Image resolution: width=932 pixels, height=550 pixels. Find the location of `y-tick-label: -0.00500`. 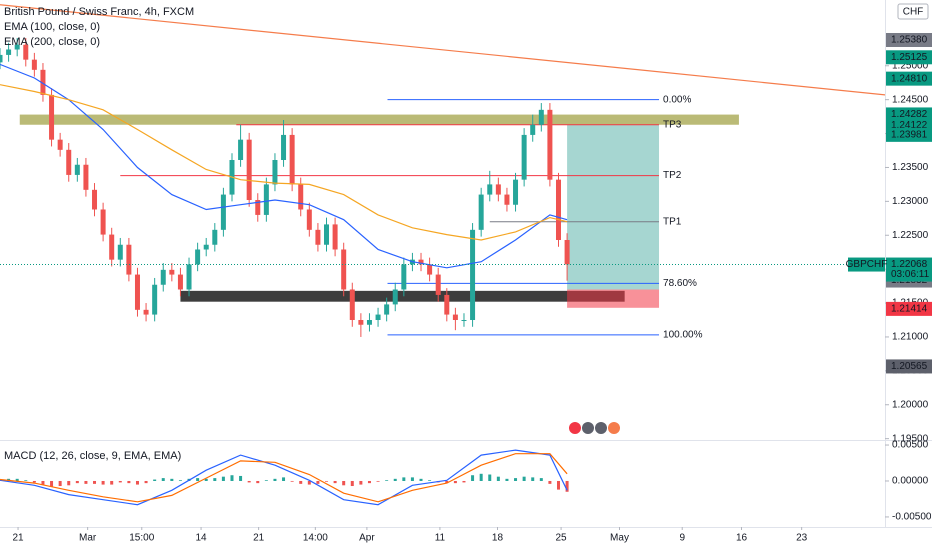

y-tick-label: -0.00500 is located at coordinates (912, 517).